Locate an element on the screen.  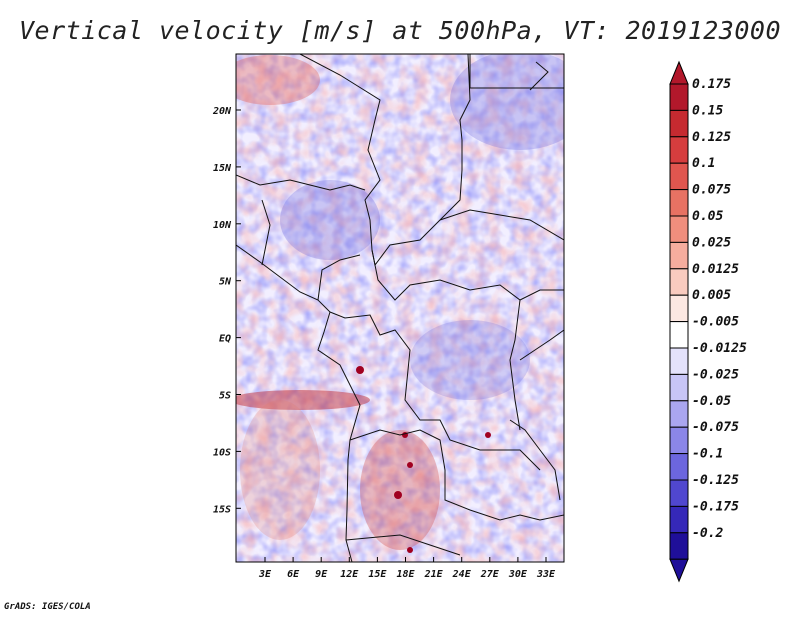
colorbar-label: -0.075 is located at coordinates (715, 427).